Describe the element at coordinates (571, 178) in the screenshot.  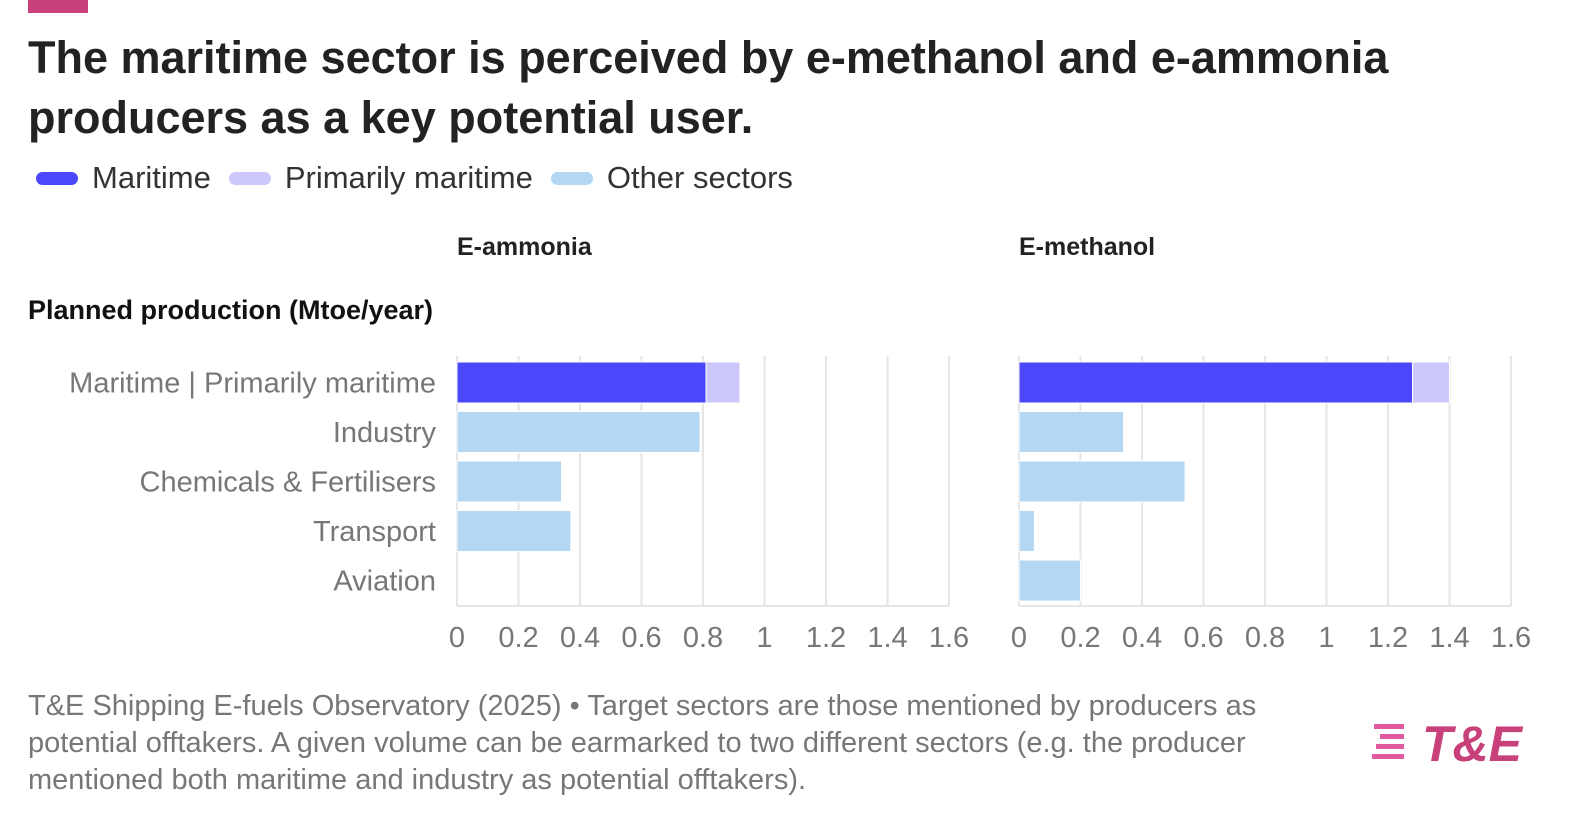
I see `legend-swatch-other-sectors` at that location.